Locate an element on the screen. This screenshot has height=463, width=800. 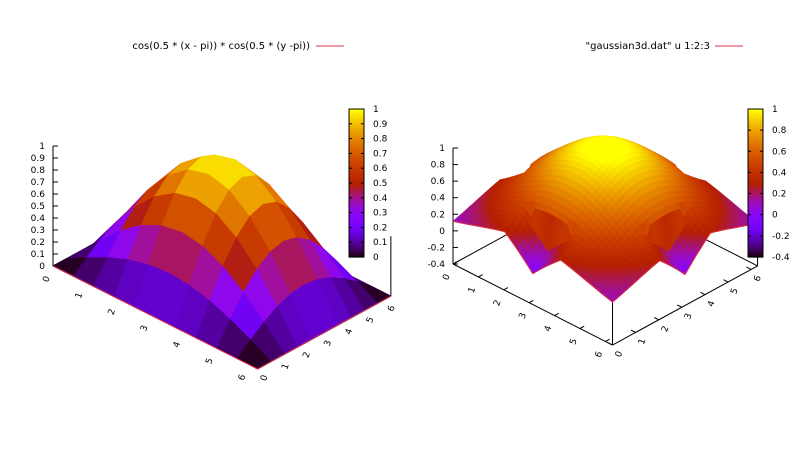
colorbox-tick-label: 0.9 is located at coordinates (380, 125).